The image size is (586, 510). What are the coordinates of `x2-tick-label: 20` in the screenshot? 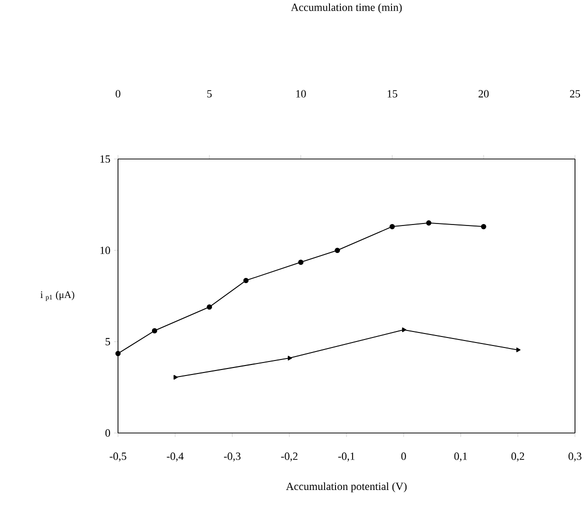 It's located at (483, 94).